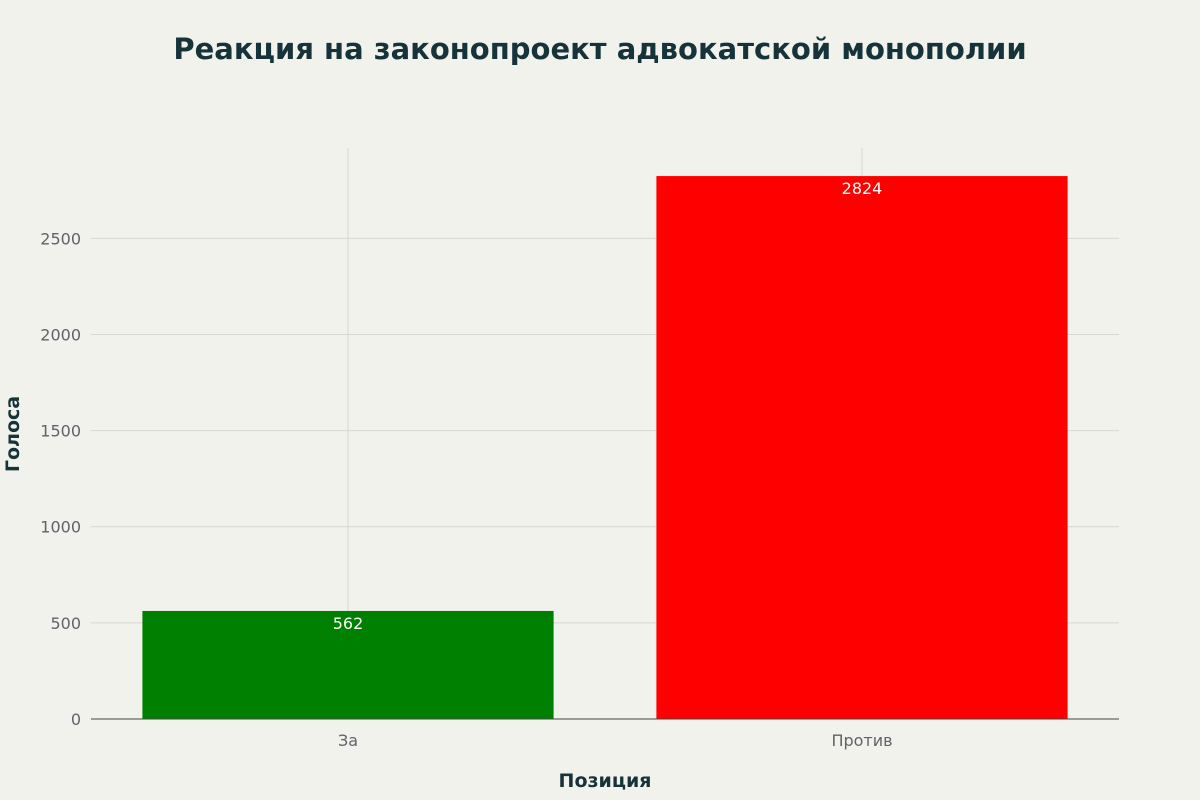 The width and height of the screenshot is (1200, 800). I want to click on y-axis-title: Голоса, so click(13, 434).